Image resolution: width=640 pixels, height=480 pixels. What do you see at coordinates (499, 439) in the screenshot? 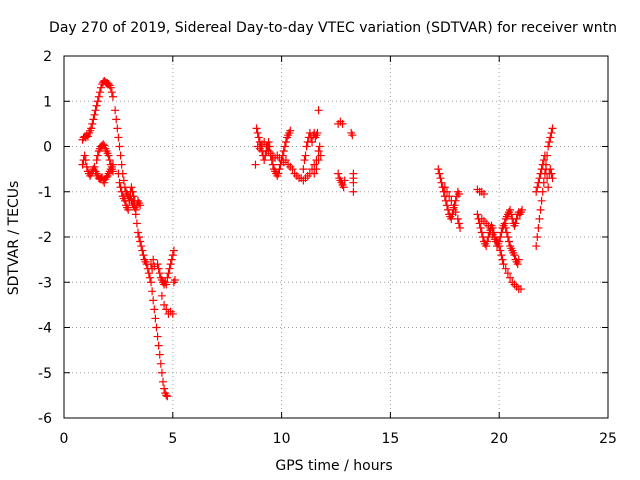
I see `x-tick-label: 20` at bounding box center [499, 439].